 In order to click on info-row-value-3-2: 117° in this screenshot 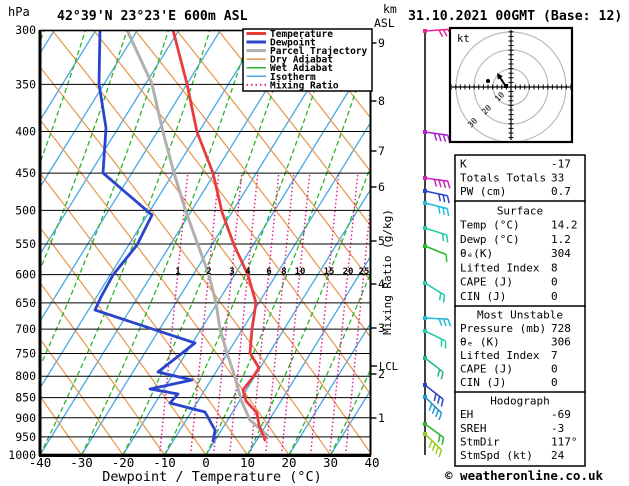, I will do `click(564, 441)`.